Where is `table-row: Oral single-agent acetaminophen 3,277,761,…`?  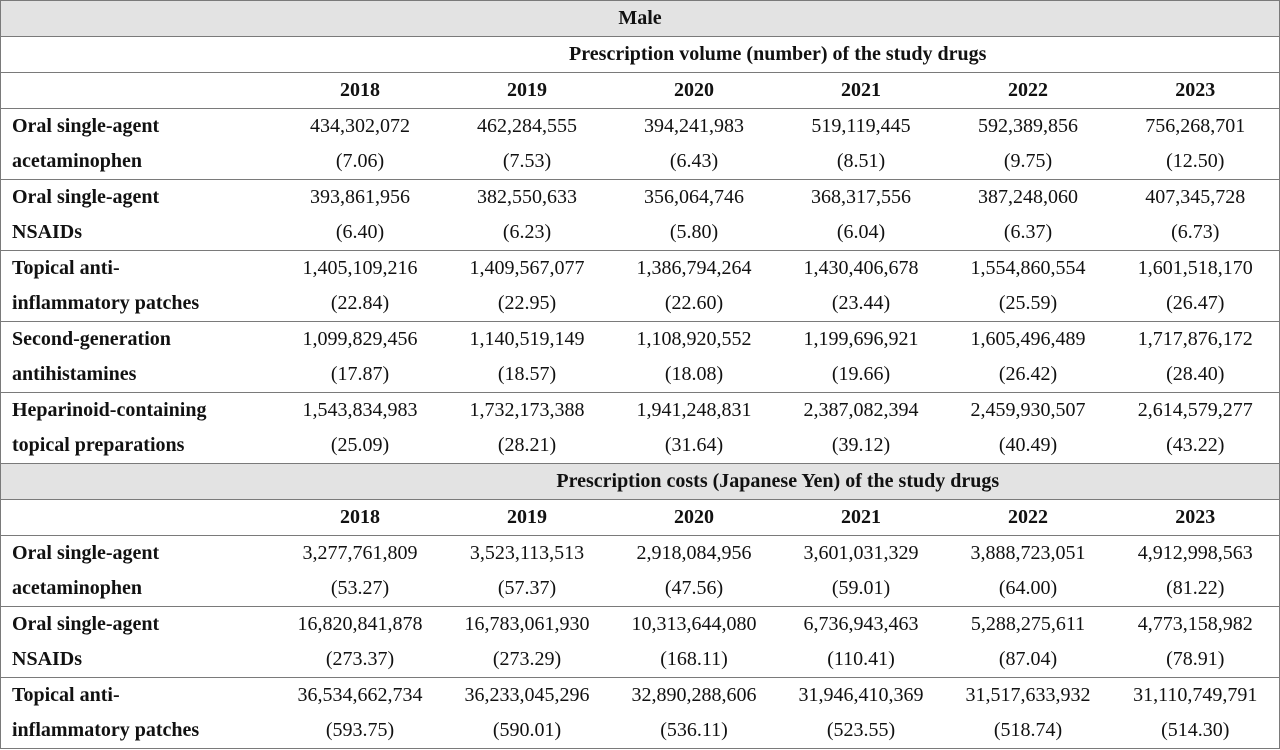 table-row: Oral single-agent acetaminophen 3,277,761,… is located at coordinates (640, 571).